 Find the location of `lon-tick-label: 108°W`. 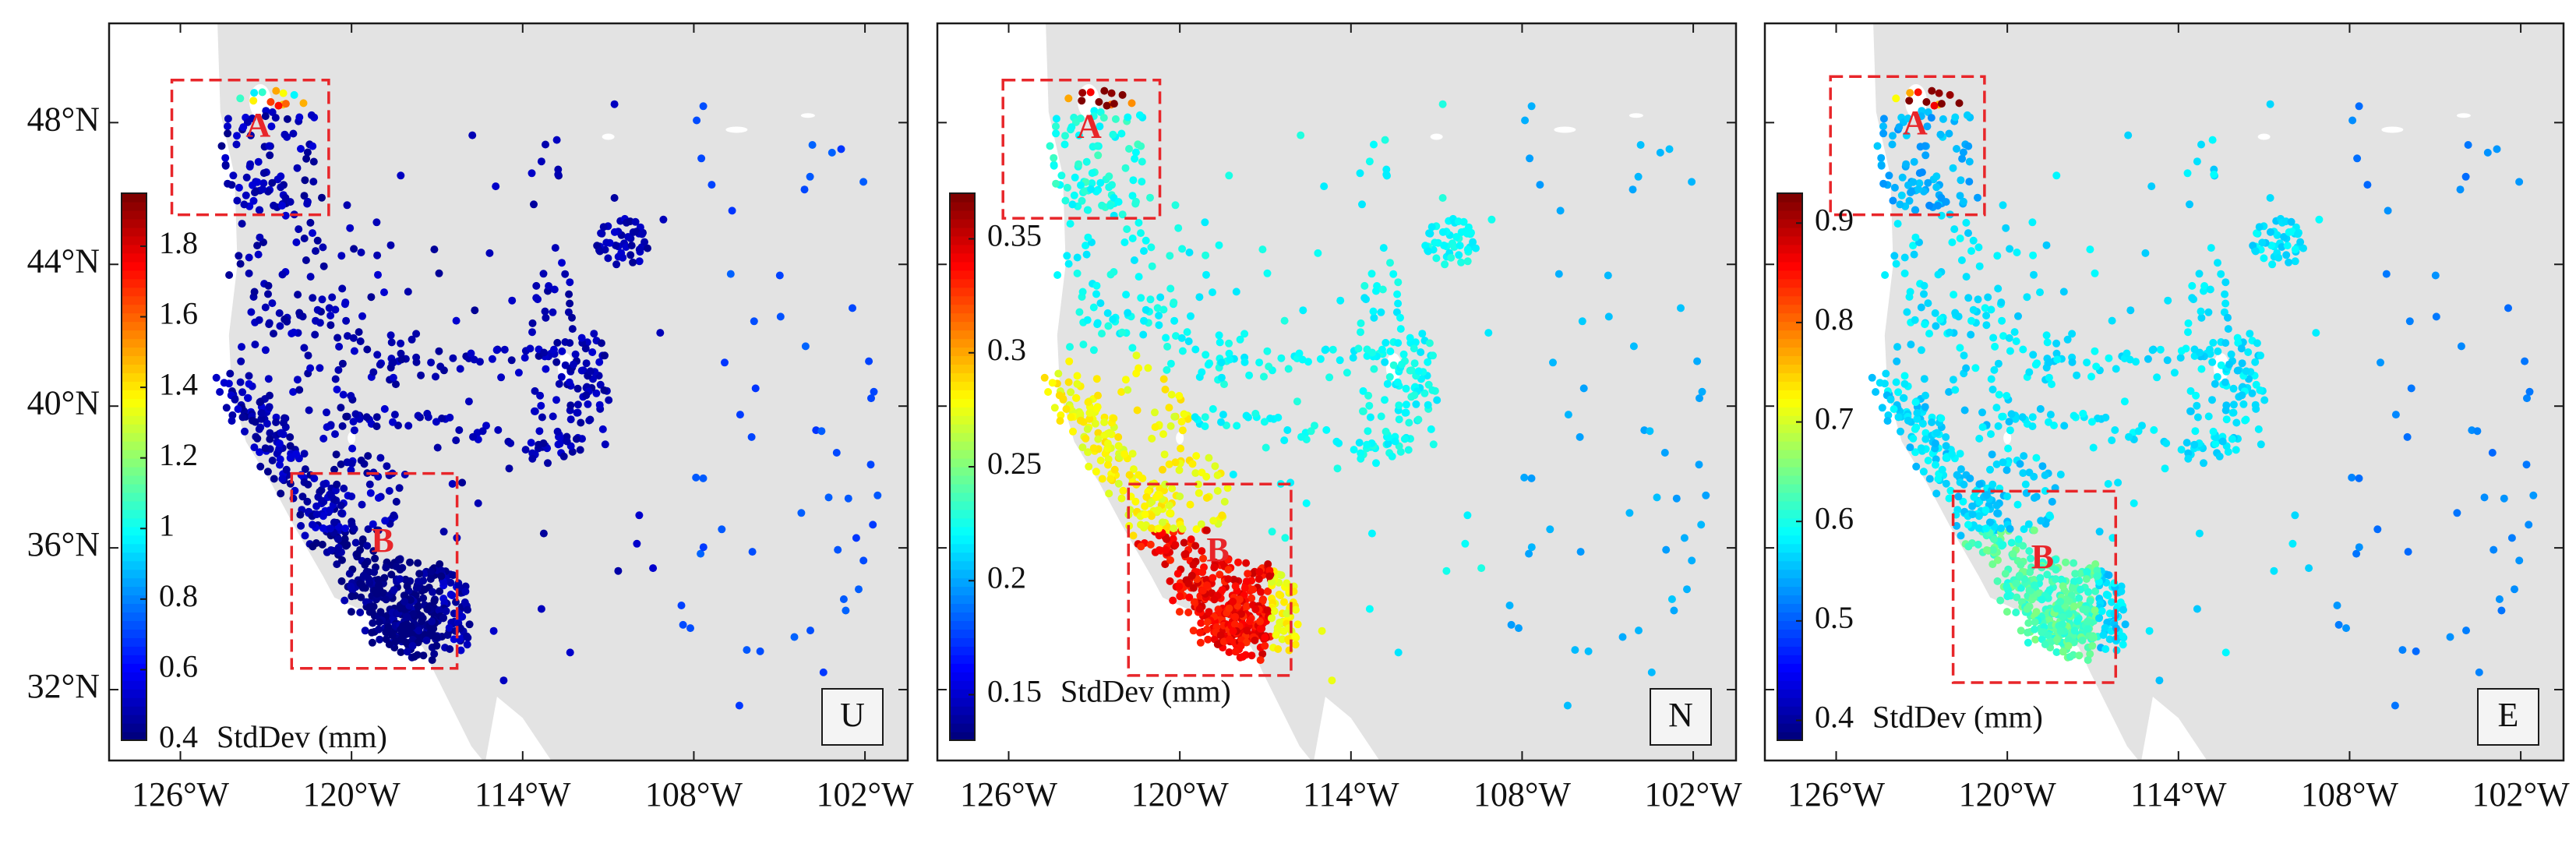

lon-tick-label: 108°W is located at coordinates (1522, 794).